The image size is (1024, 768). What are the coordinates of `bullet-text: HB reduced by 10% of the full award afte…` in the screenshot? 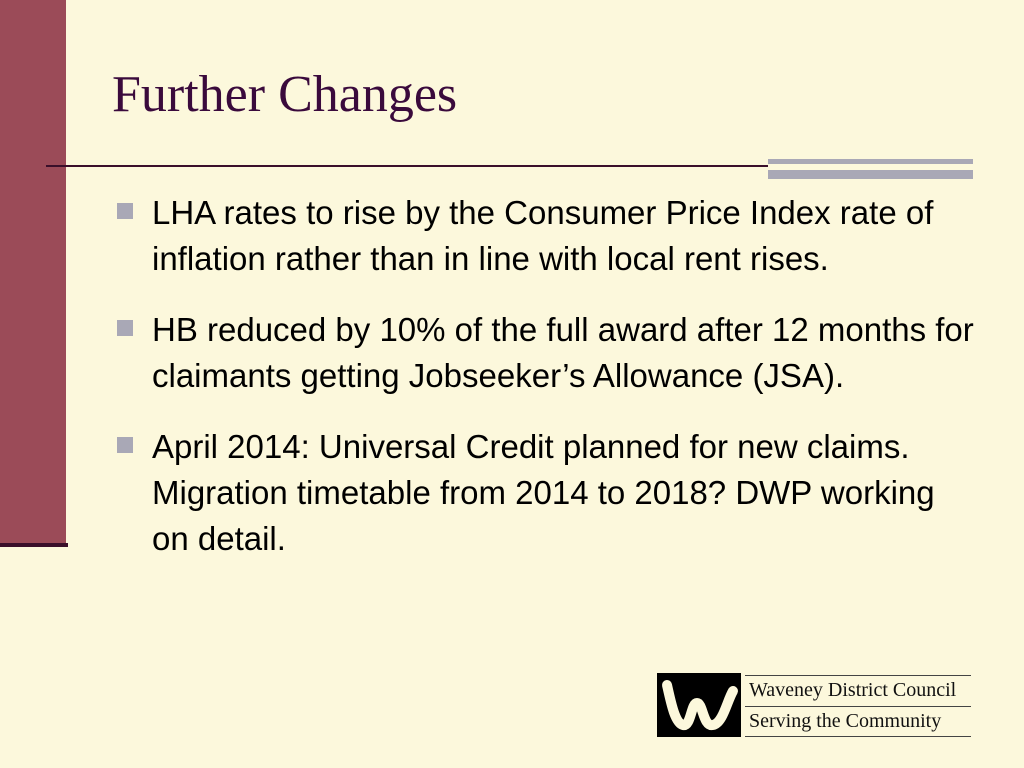 It's located at (563, 352).